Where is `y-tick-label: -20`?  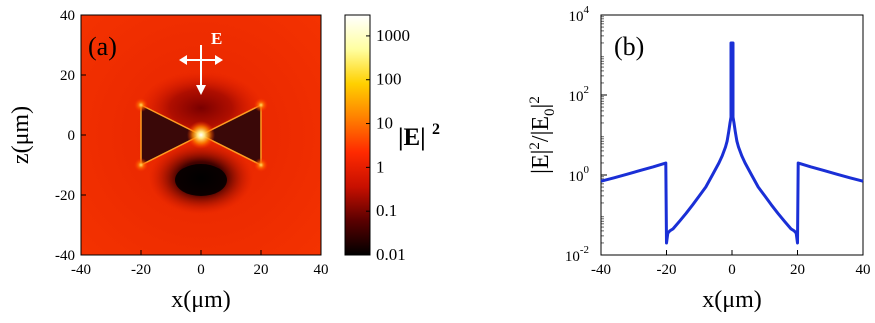 y-tick-label: -20 is located at coordinates (65, 196).